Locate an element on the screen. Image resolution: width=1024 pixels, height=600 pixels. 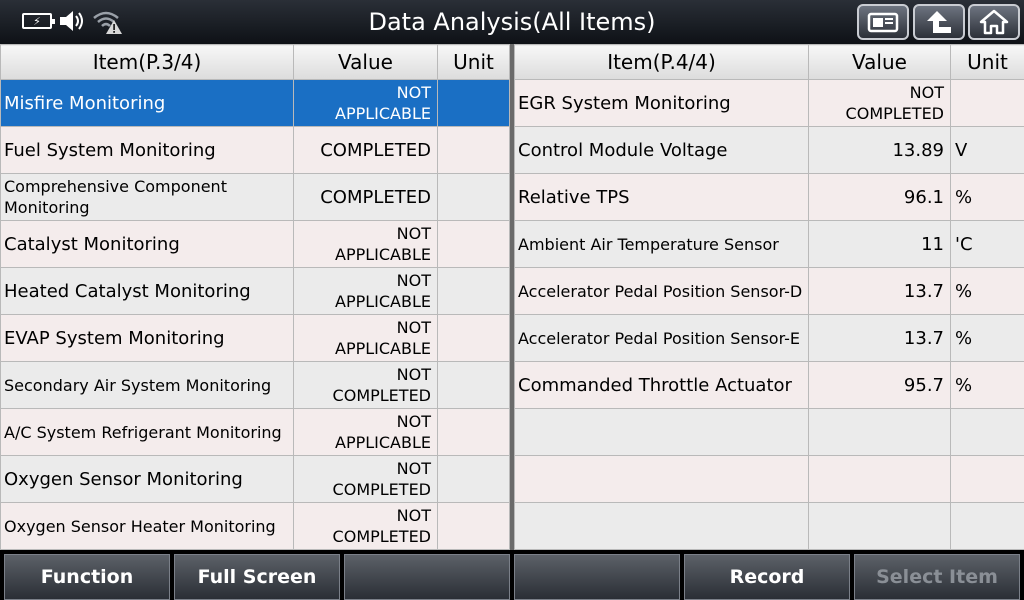
page-title: Data Analysis(All Items) is located at coordinates (512, 22).